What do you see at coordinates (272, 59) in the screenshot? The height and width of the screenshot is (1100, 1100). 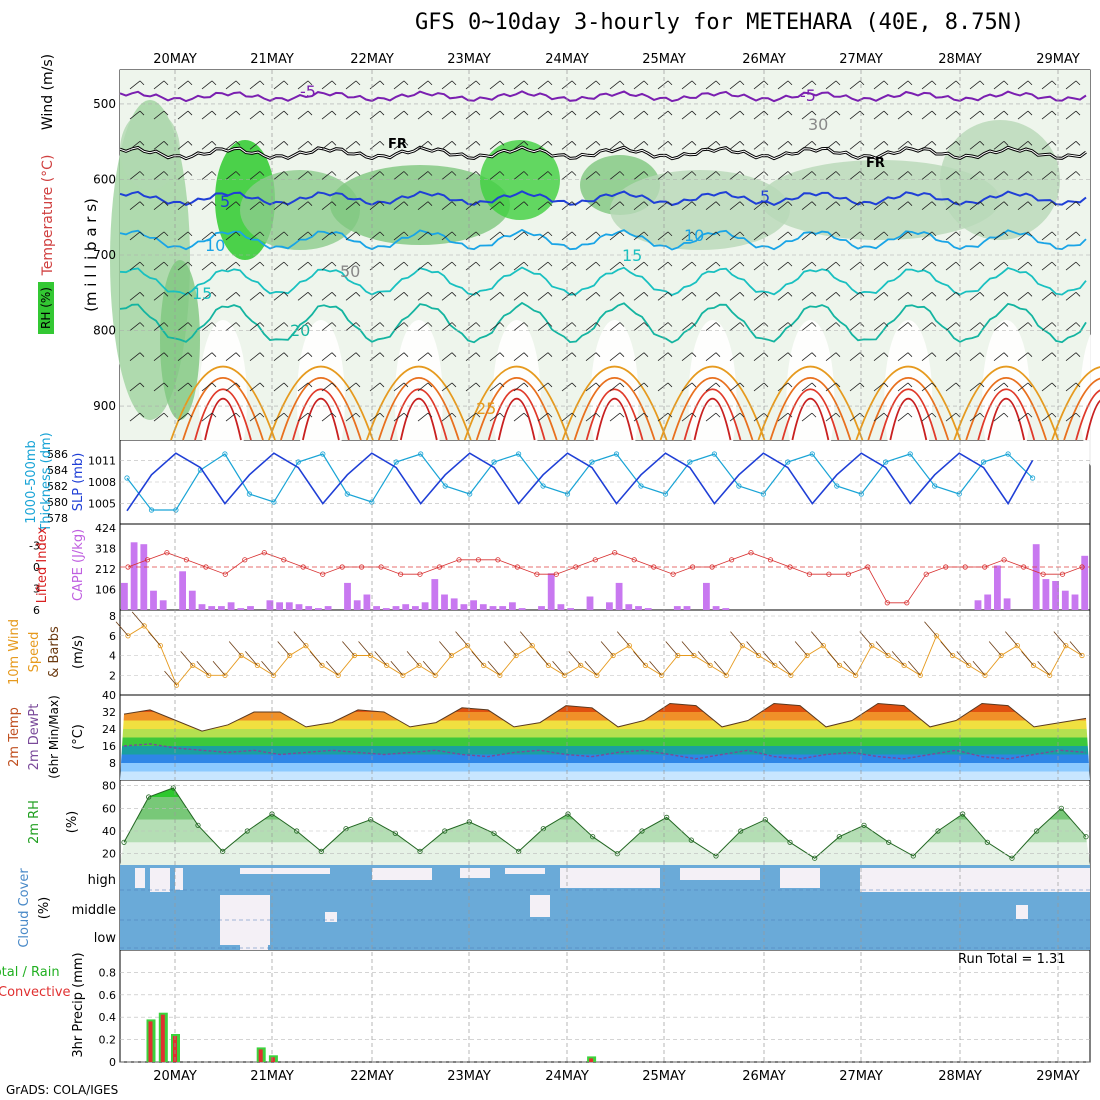 I see `day-label-top: 21MAY` at bounding box center [272, 59].